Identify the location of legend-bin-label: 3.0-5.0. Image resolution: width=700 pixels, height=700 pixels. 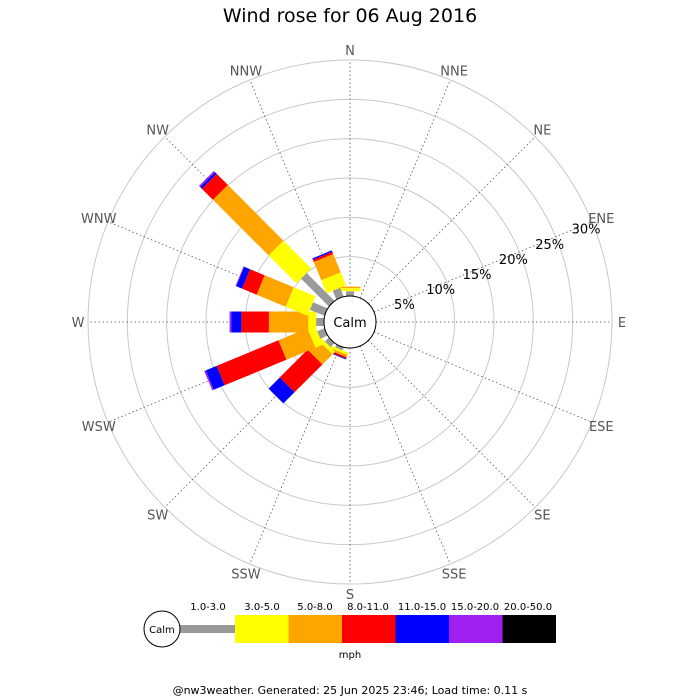
(261, 607).